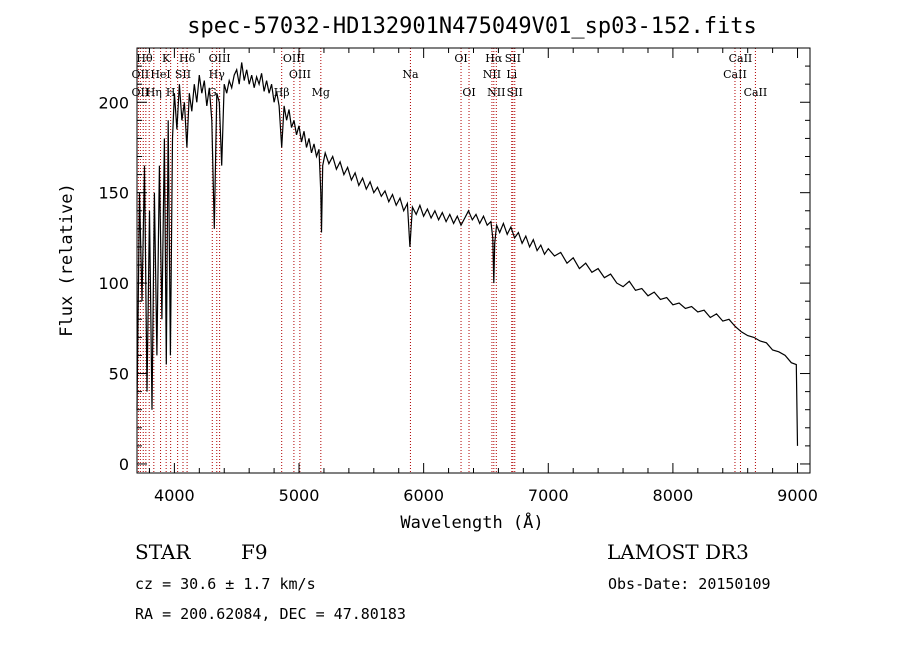  I want to click on ion-line-label: Hδ, so click(187, 58).